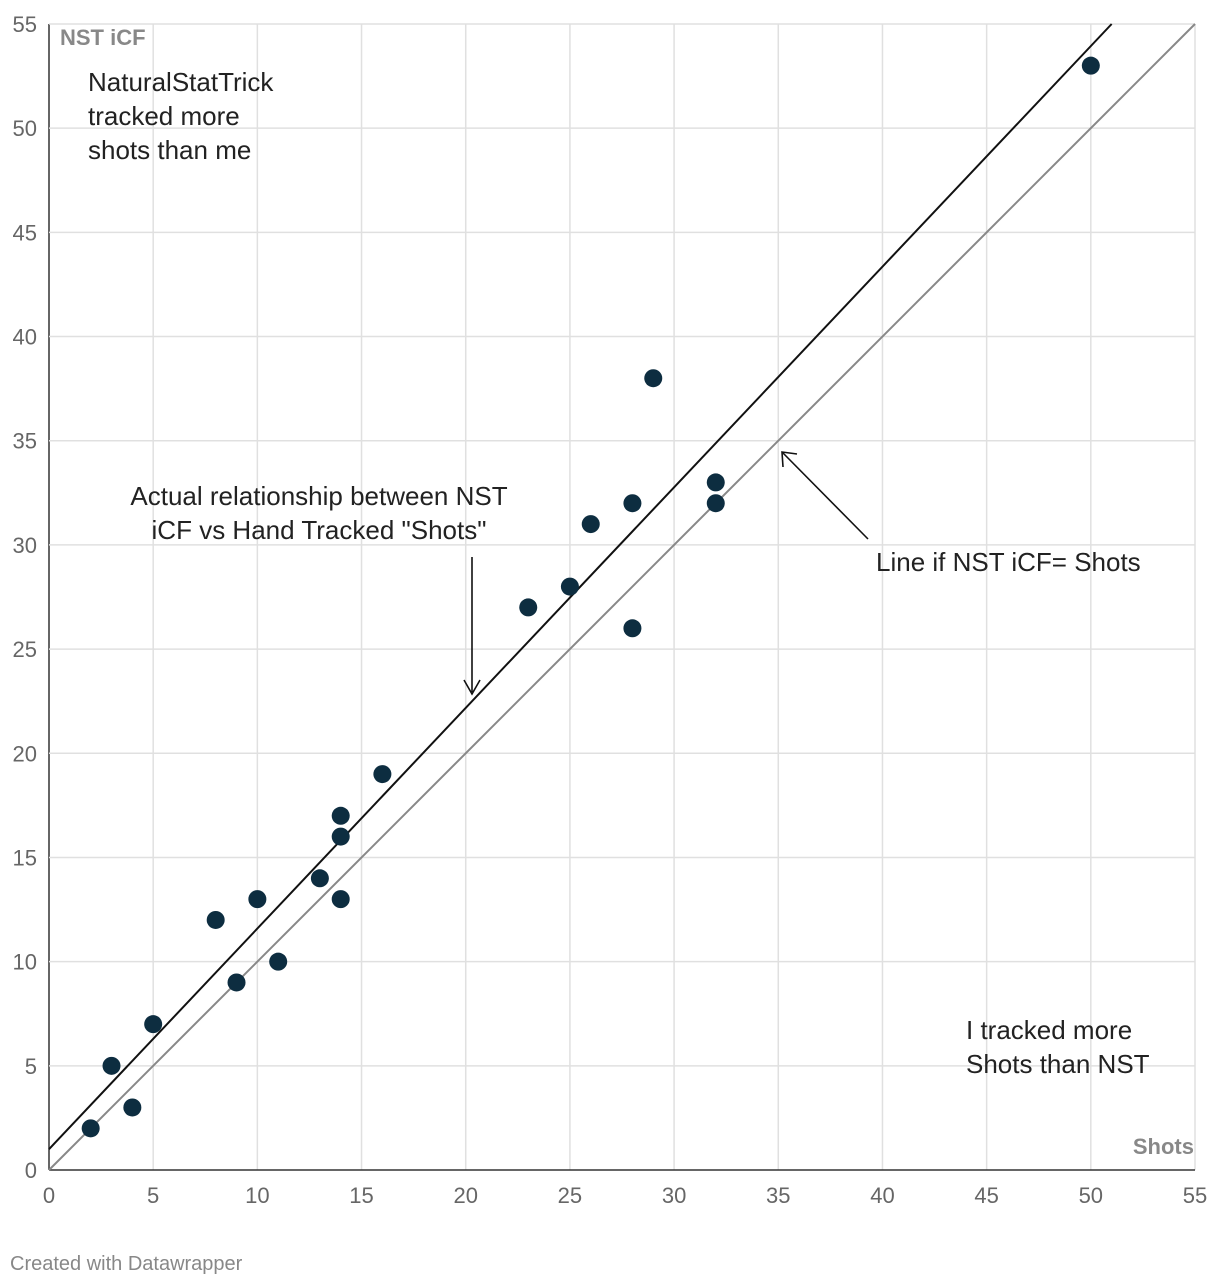  Describe the element at coordinates (986, 1195) in the screenshot. I see `x-tick-label: 45` at that location.